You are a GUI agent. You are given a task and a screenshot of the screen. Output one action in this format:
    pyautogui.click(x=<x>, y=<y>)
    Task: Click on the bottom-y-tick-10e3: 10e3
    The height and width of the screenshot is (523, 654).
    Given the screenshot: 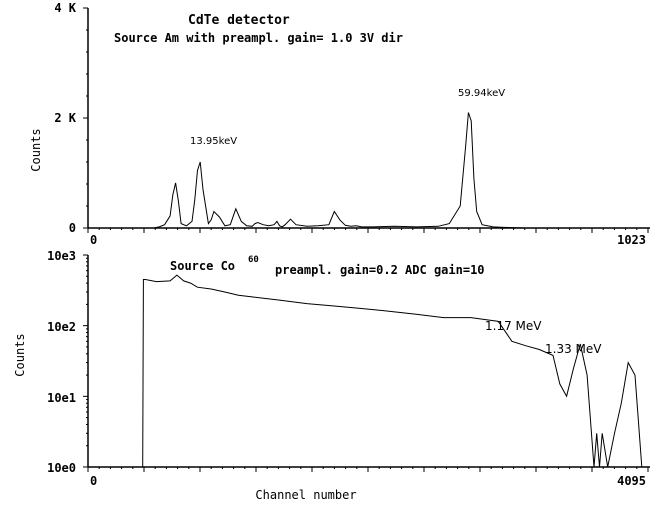 What is the action you would take?
    pyautogui.click(x=61, y=256)
    